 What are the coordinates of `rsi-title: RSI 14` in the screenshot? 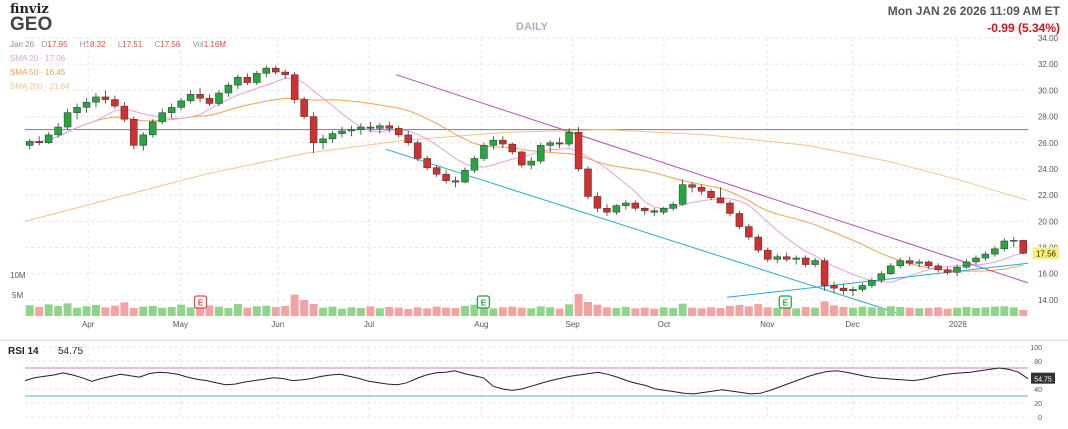 It's located at (23, 351).